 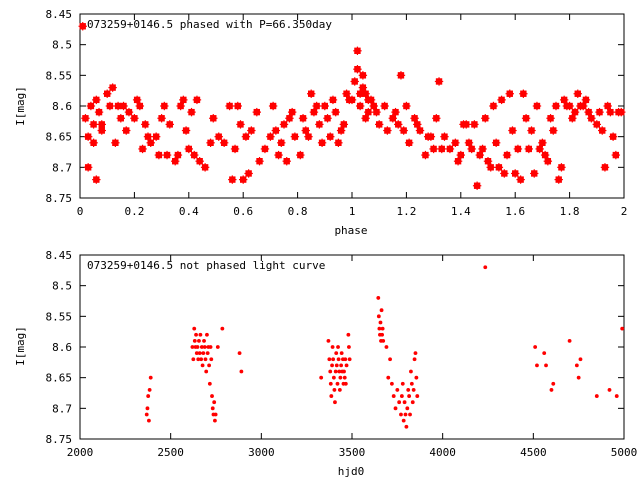 I want to click on phased-x-axis-label: phase, so click(x=350, y=230).